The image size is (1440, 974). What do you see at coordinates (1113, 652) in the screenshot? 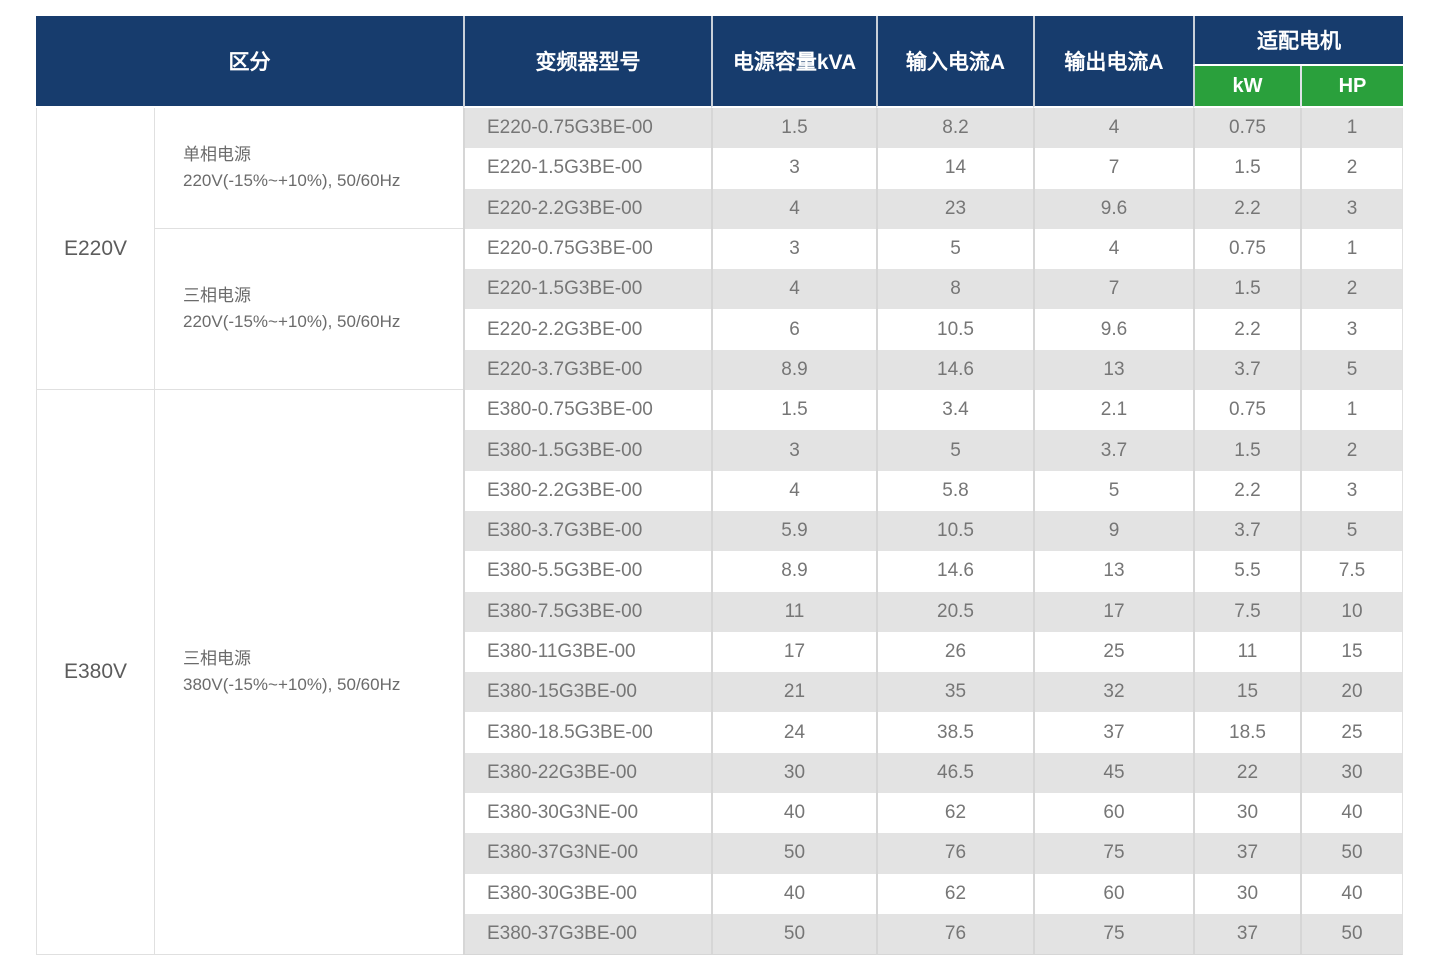
I see `output-current-cell: 25` at bounding box center [1113, 652].